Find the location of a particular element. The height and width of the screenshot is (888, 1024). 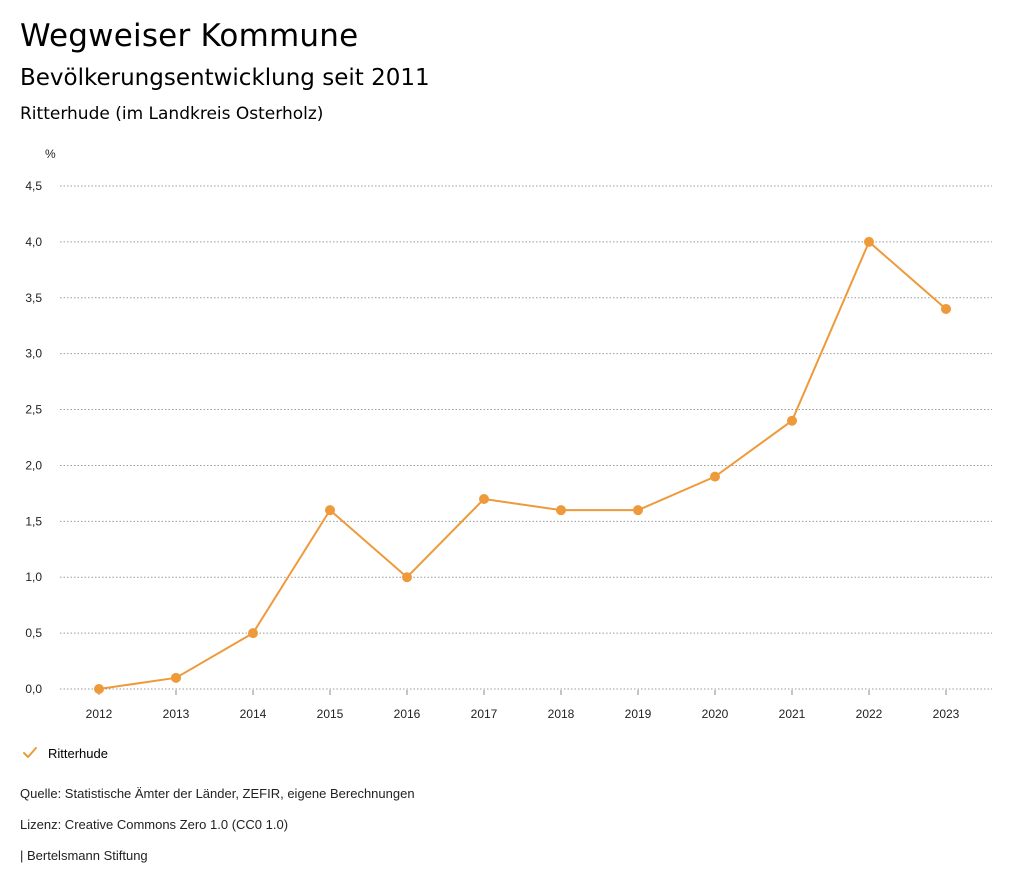

legend-label: Ritterhude is located at coordinates (78, 753).